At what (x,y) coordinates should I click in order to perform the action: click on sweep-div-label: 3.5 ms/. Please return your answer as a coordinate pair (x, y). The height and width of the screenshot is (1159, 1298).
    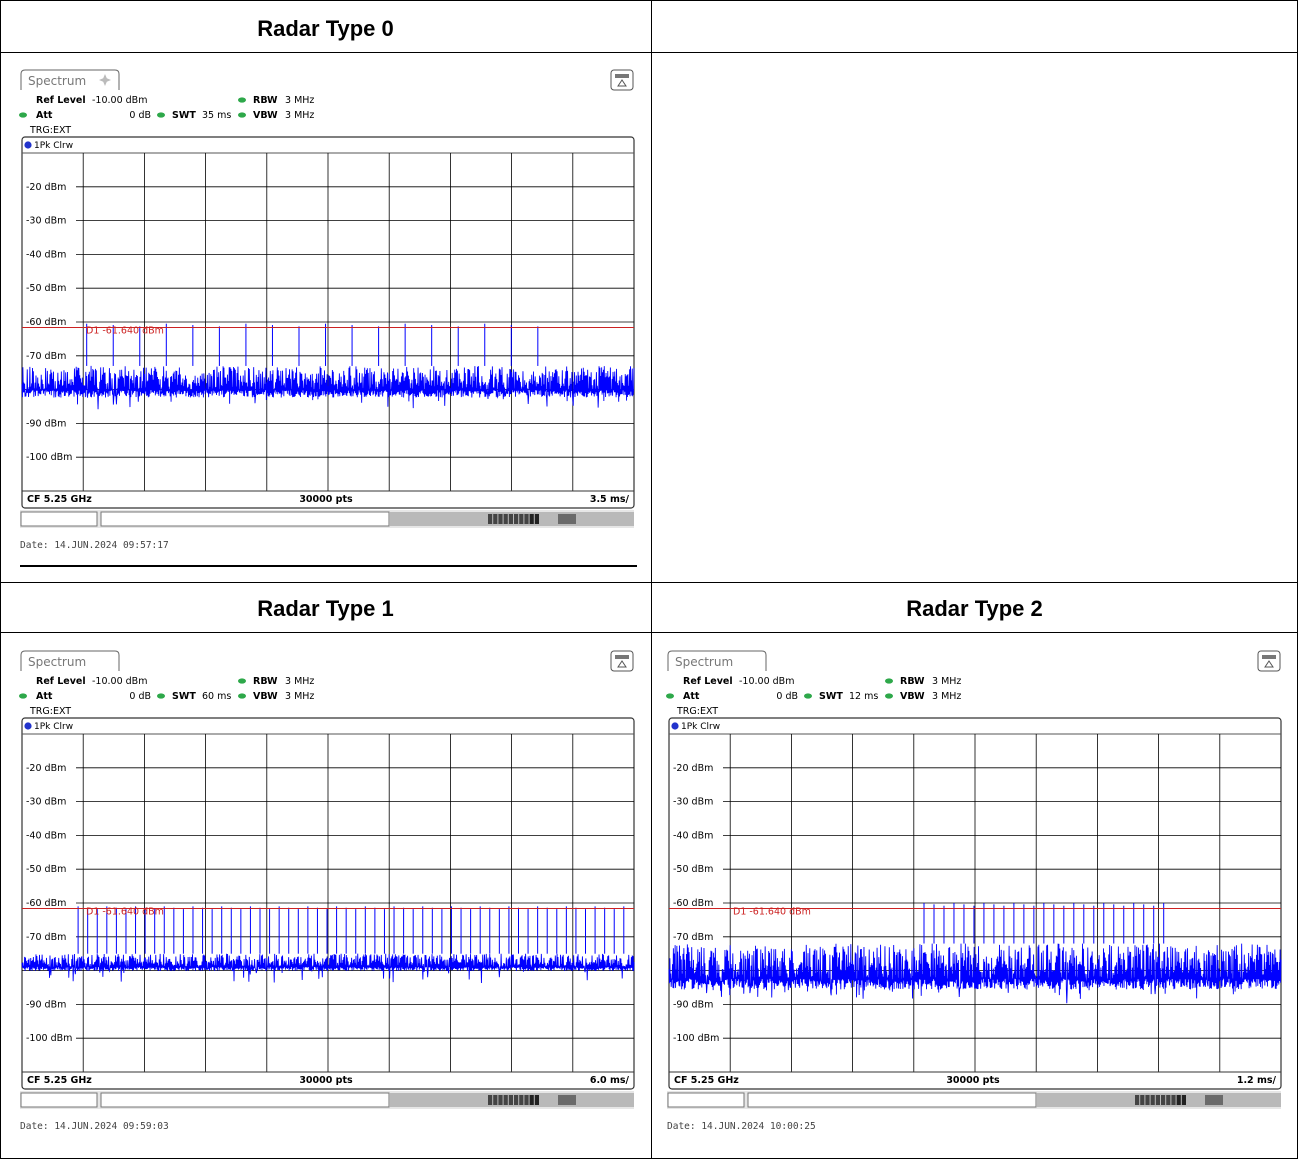
    Looking at the image, I should click on (610, 499).